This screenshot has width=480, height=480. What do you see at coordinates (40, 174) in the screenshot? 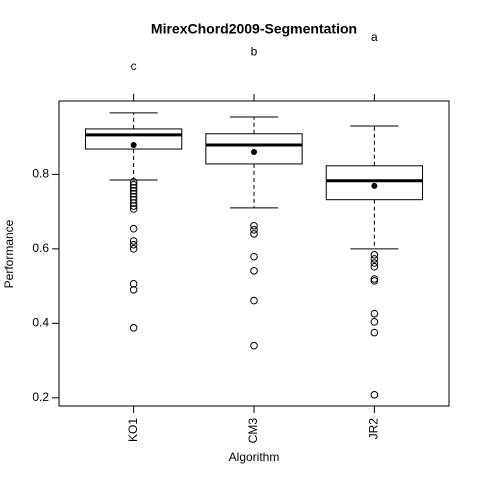
I see `y-tick-label: 0.8` at bounding box center [40, 174].